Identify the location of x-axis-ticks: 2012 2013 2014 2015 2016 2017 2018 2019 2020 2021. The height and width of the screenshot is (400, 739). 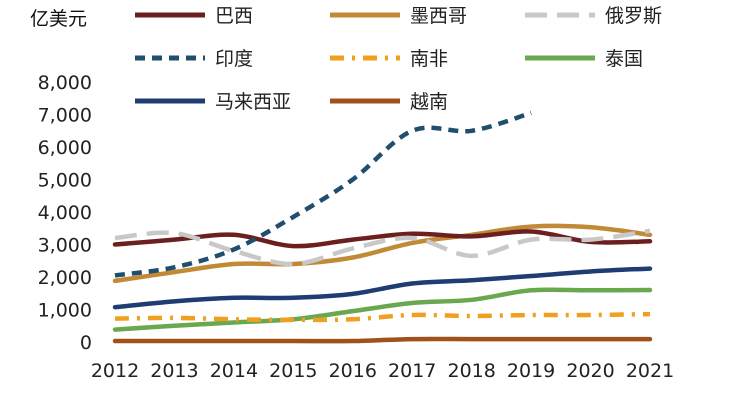
(382, 371).